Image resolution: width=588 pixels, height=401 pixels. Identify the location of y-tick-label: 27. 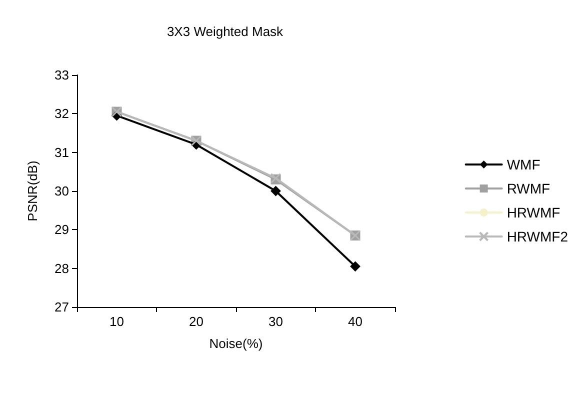
(61, 307).